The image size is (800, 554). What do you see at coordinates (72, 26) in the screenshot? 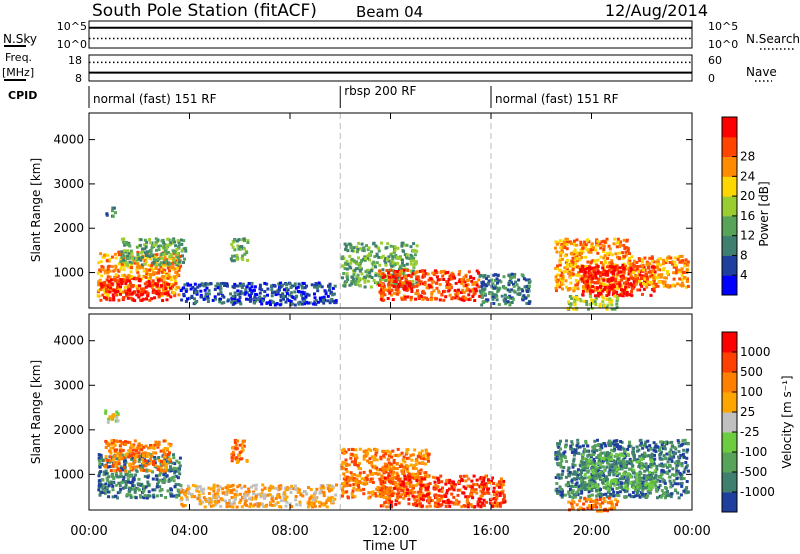
I see `noise-left-tick-top: 10^5` at bounding box center [72, 26].